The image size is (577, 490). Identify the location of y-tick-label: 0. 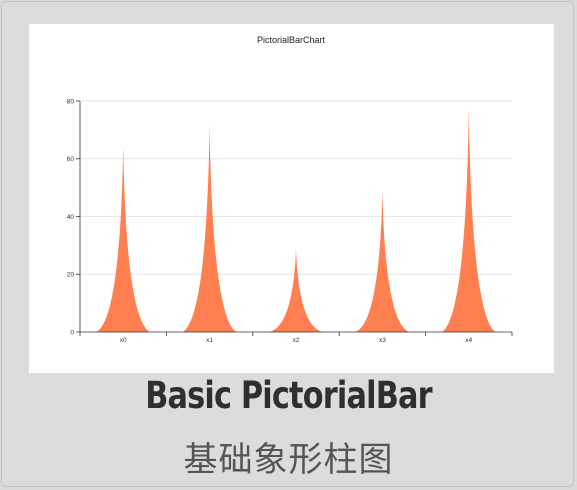
(72, 332).